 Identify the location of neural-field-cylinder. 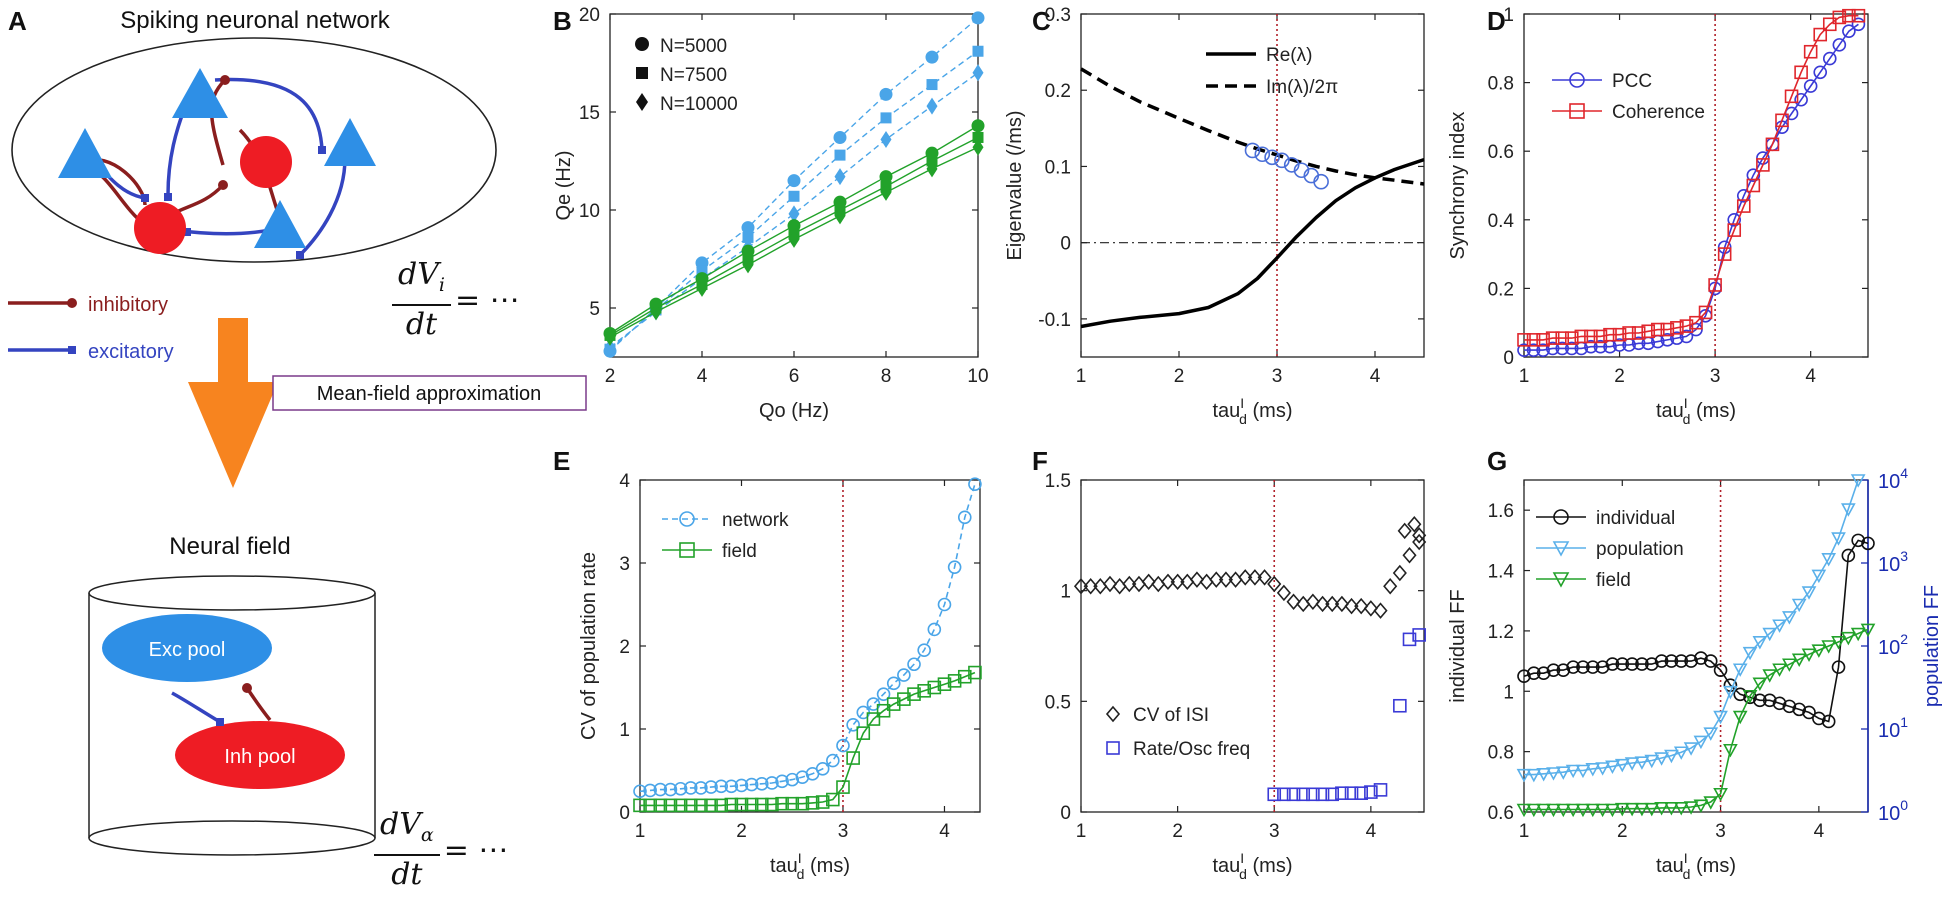
(232, 715).